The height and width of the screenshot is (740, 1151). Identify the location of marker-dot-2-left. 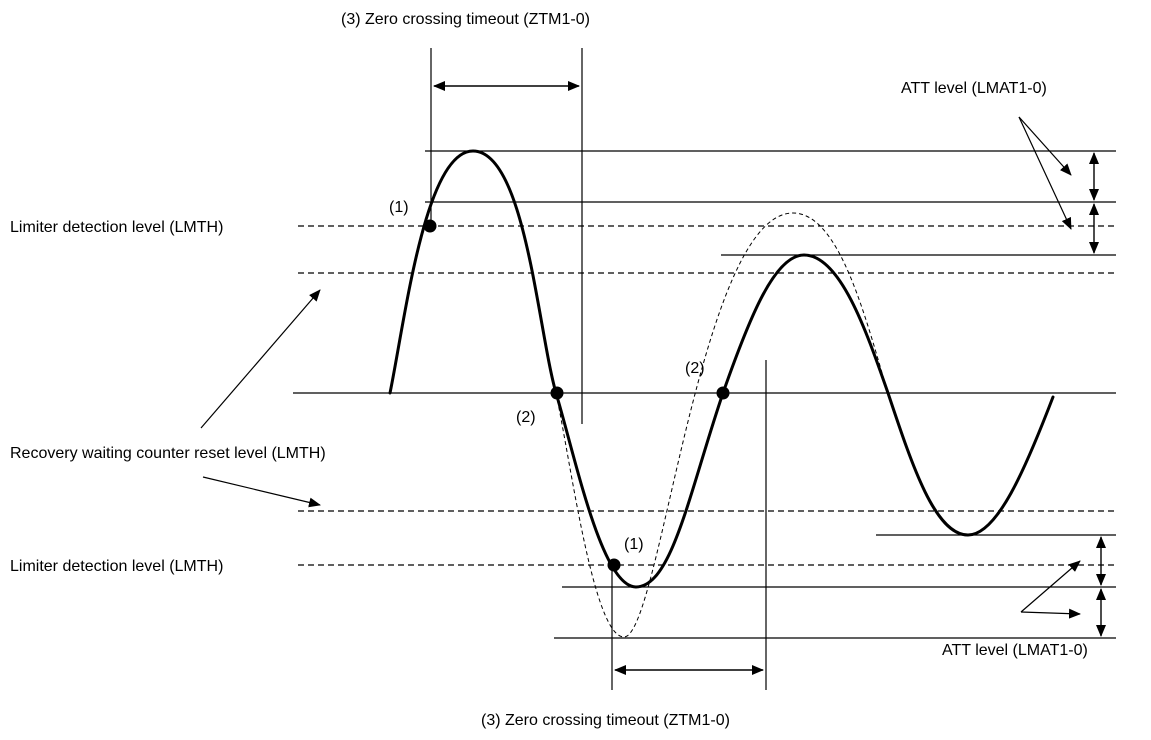
(557, 393).